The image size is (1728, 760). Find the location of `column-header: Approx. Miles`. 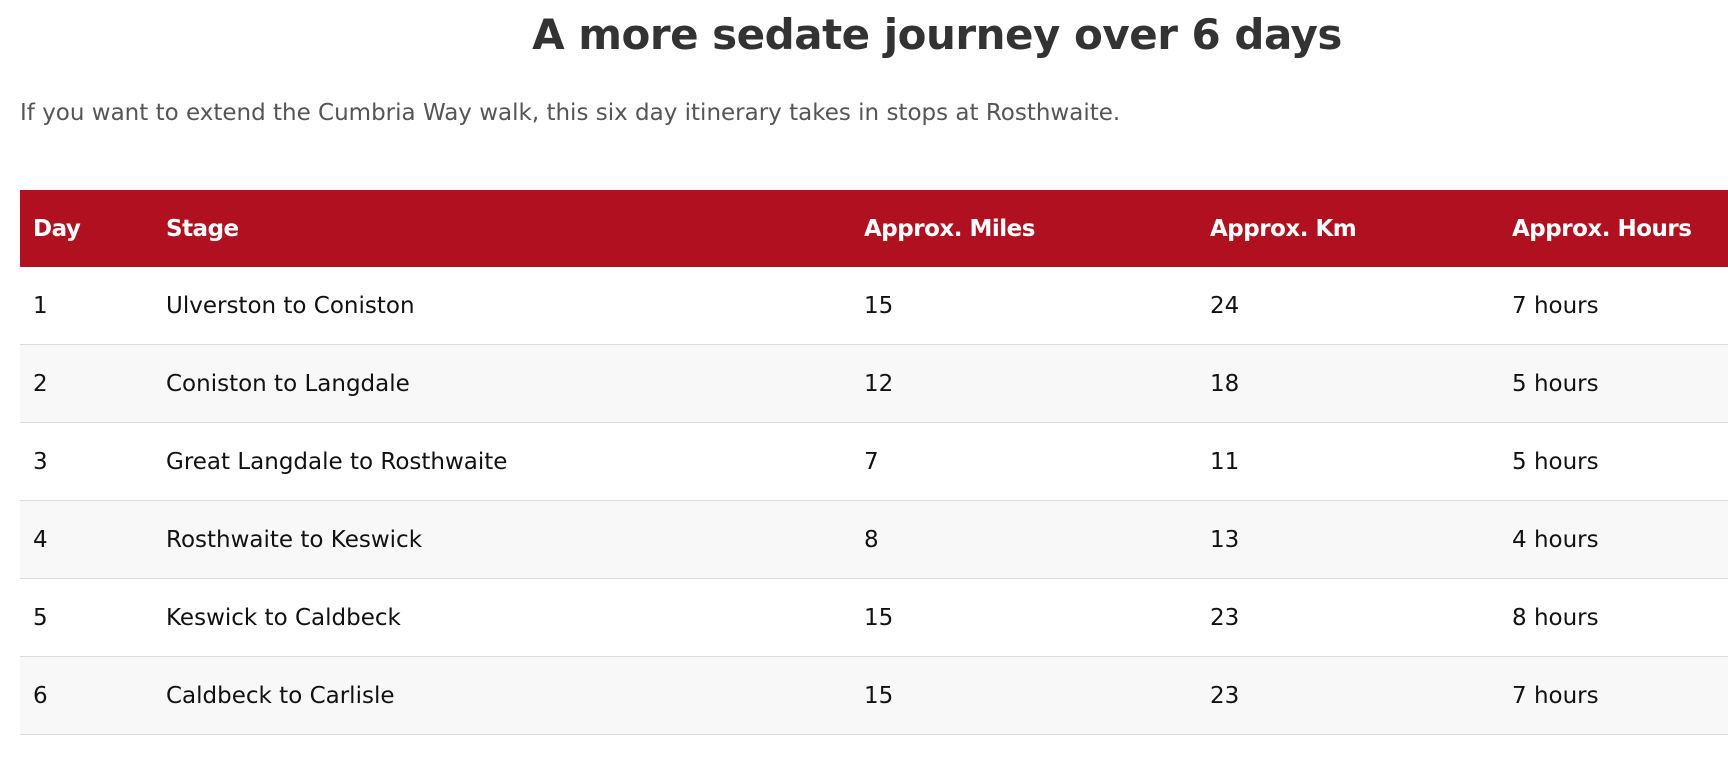

column-header: Approx. Miles is located at coordinates (1024, 228).